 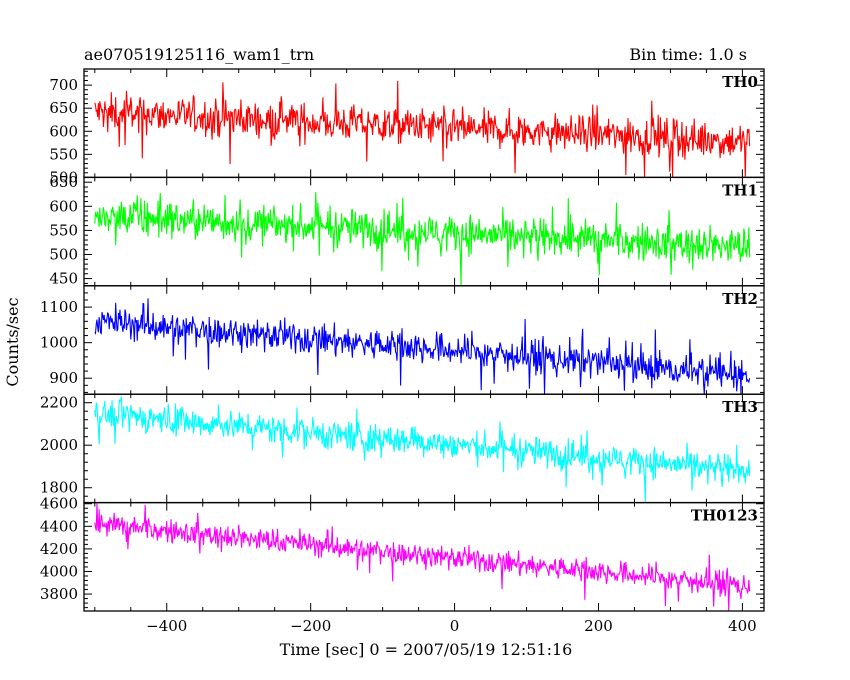 I want to click on x-tick-label: 0, so click(x=455, y=626).